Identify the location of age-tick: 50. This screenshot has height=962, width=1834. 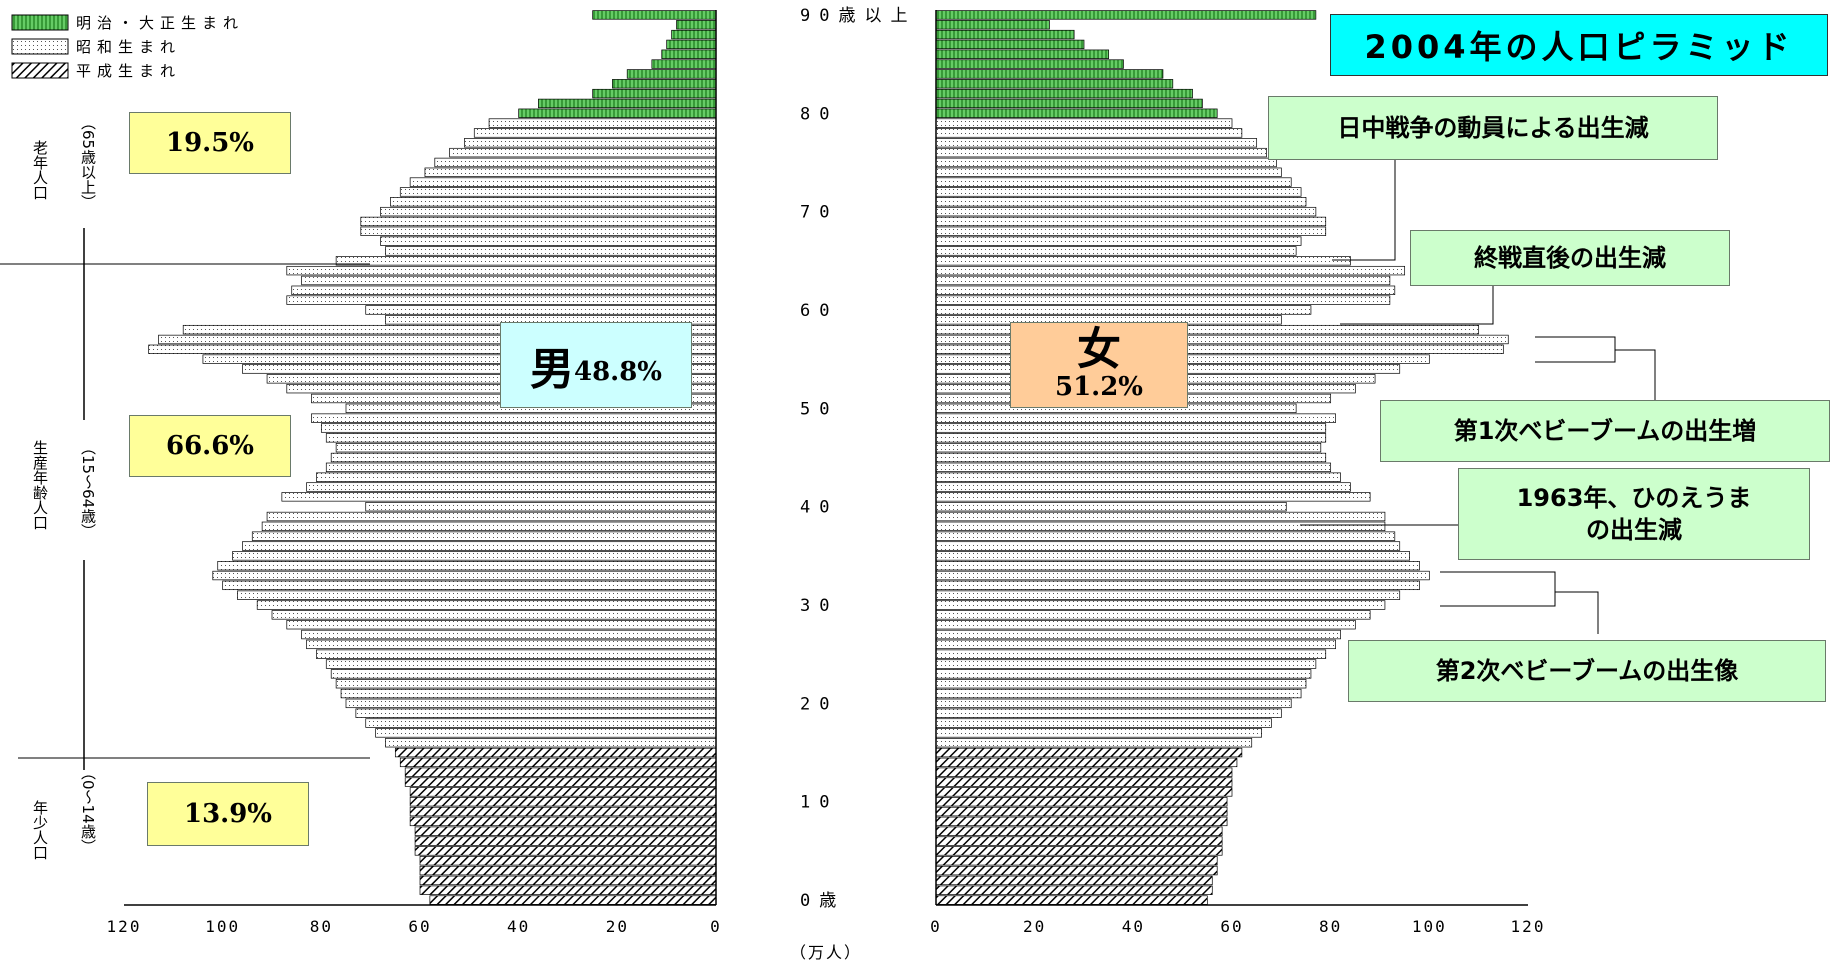
(819, 409).